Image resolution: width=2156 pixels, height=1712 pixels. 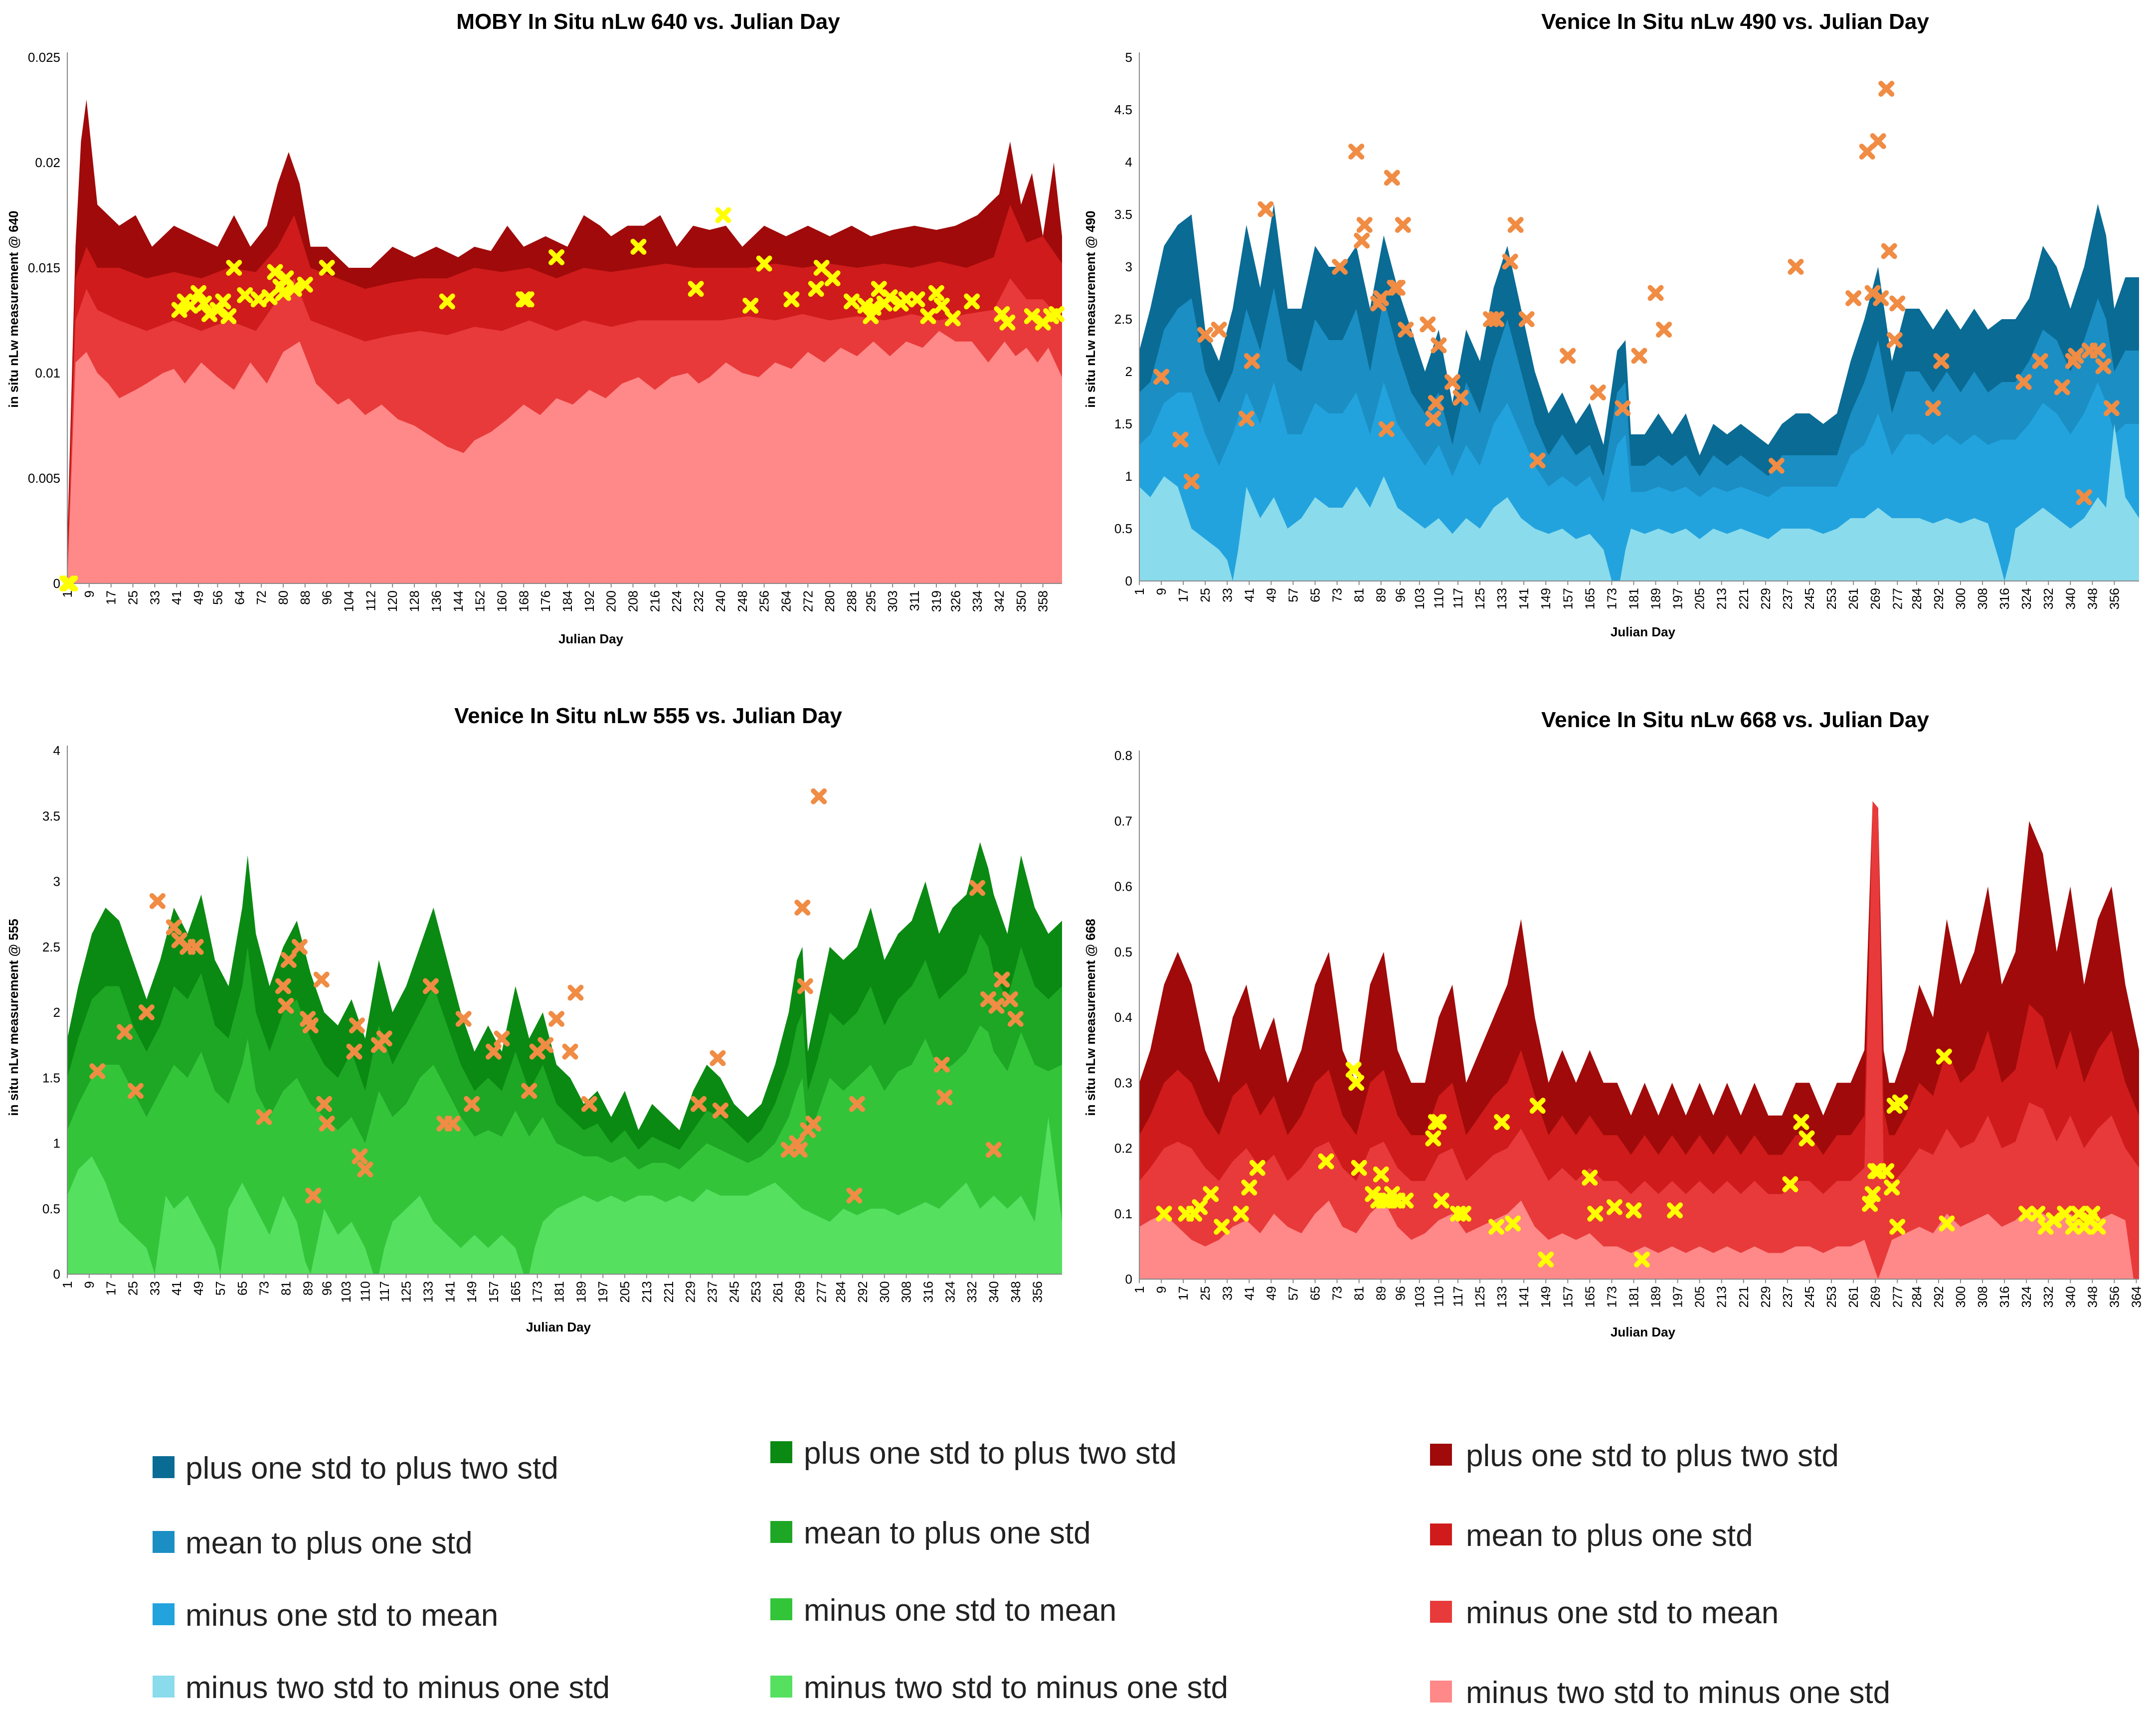 What do you see at coordinates (785, 601) in the screenshot?
I see `x-tick-label: 264` at bounding box center [785, 601].